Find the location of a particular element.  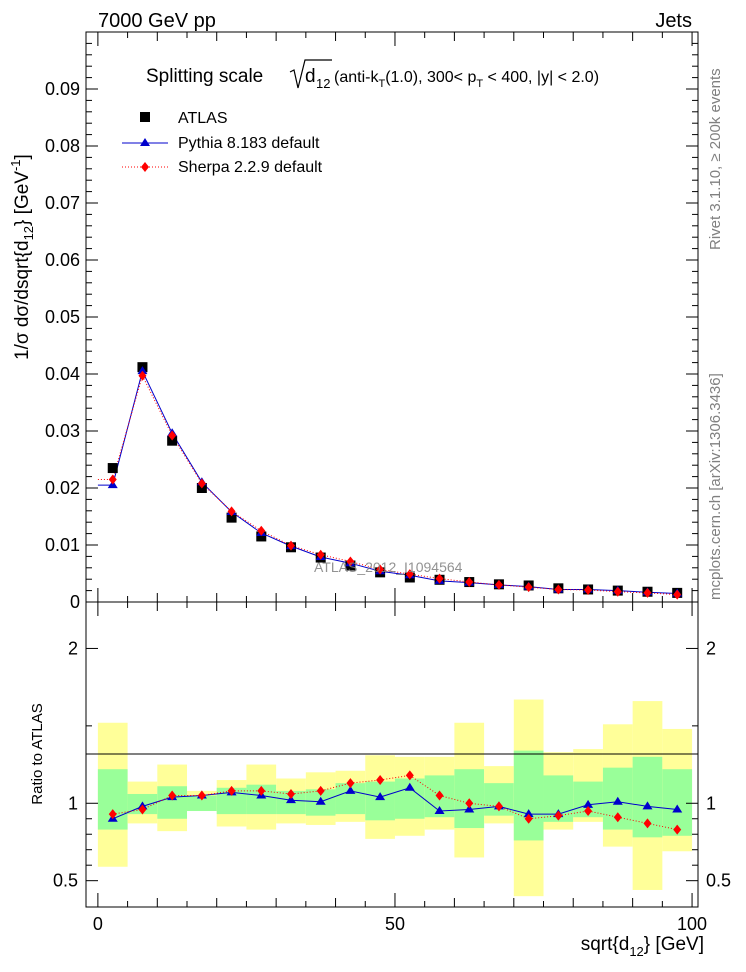

y-tick-label: 0.04 is located at coordinates (62, 374).